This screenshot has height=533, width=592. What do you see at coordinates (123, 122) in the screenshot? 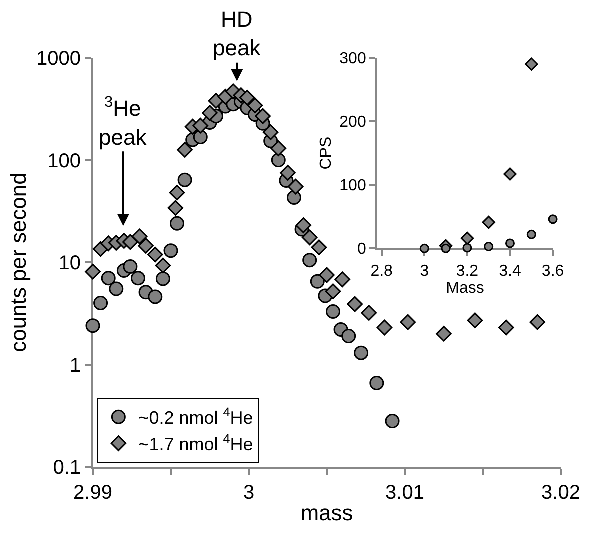
I see `annotation: $^{3}$He peak` at bounding box center [123, 122].